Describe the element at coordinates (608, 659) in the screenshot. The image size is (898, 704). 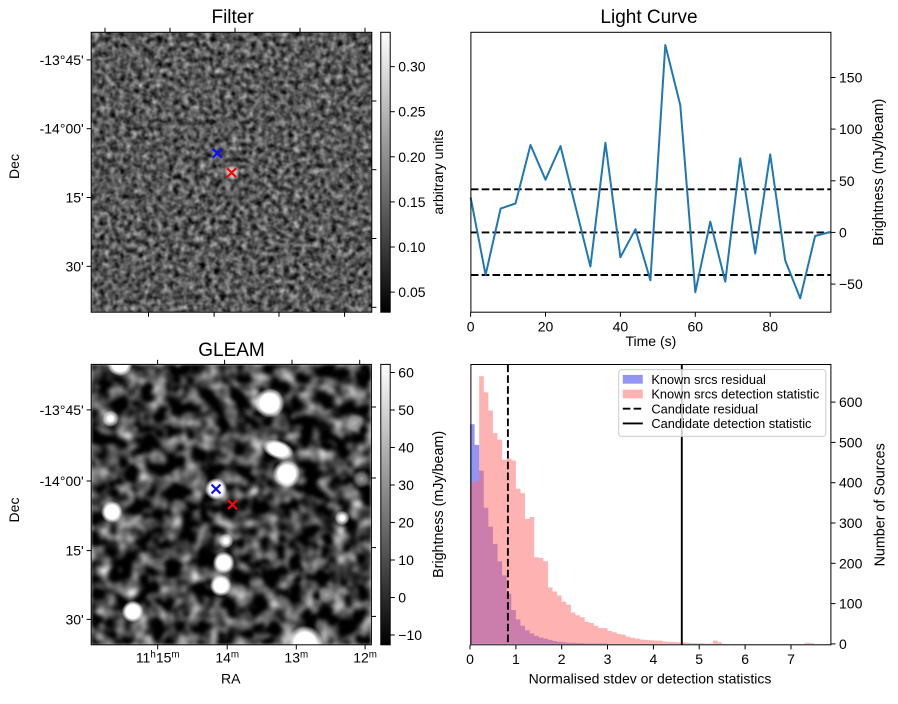
I see `svg-text: 3` at that location.